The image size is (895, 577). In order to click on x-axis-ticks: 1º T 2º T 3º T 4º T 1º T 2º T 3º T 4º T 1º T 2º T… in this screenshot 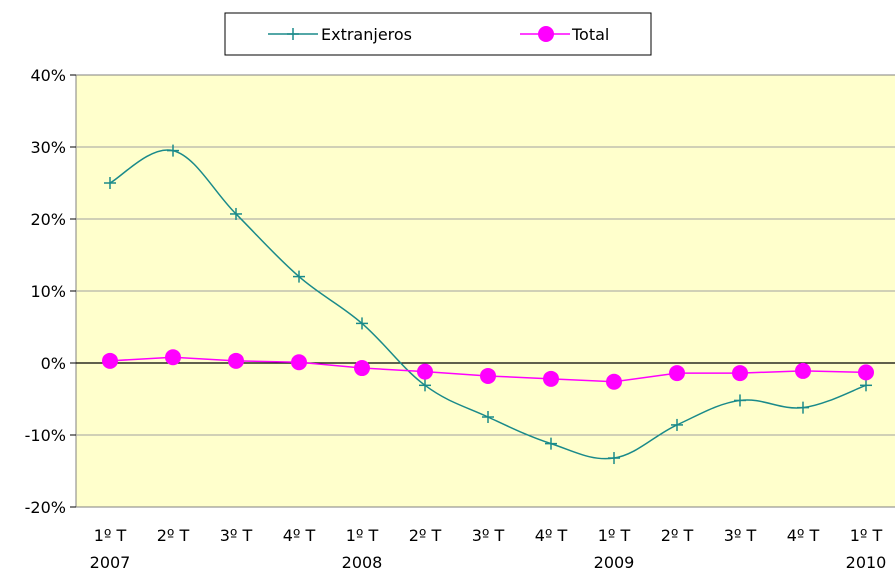, I will do `click(488, 549)`.